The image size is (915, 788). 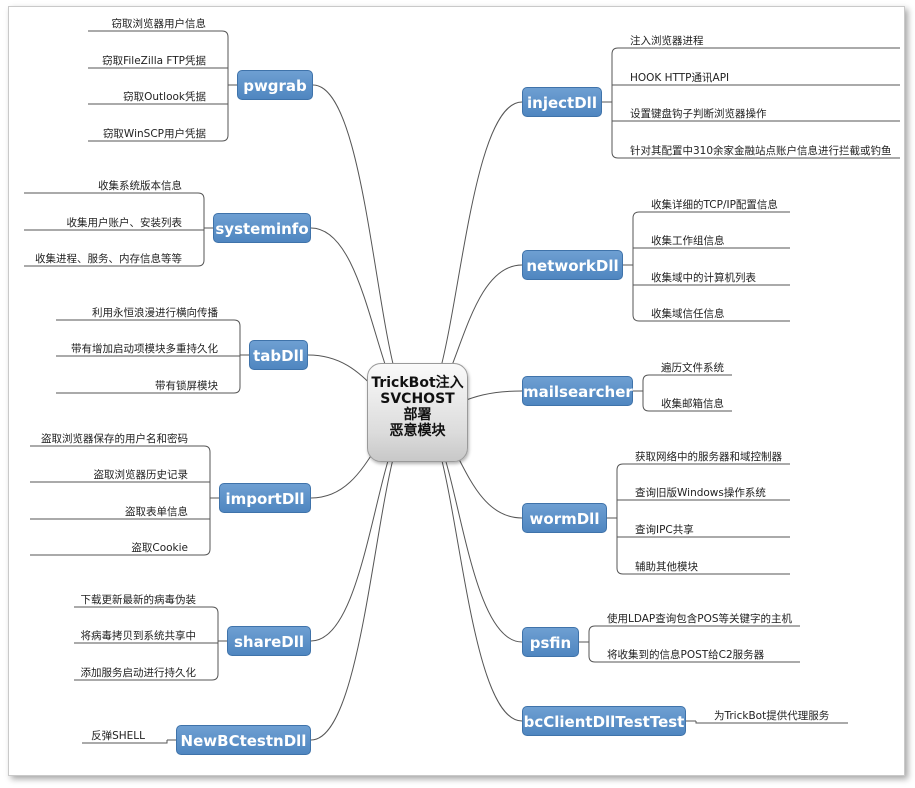 I want to click on branch-node-wormdll: wormDll, so click(x=564, y=518).